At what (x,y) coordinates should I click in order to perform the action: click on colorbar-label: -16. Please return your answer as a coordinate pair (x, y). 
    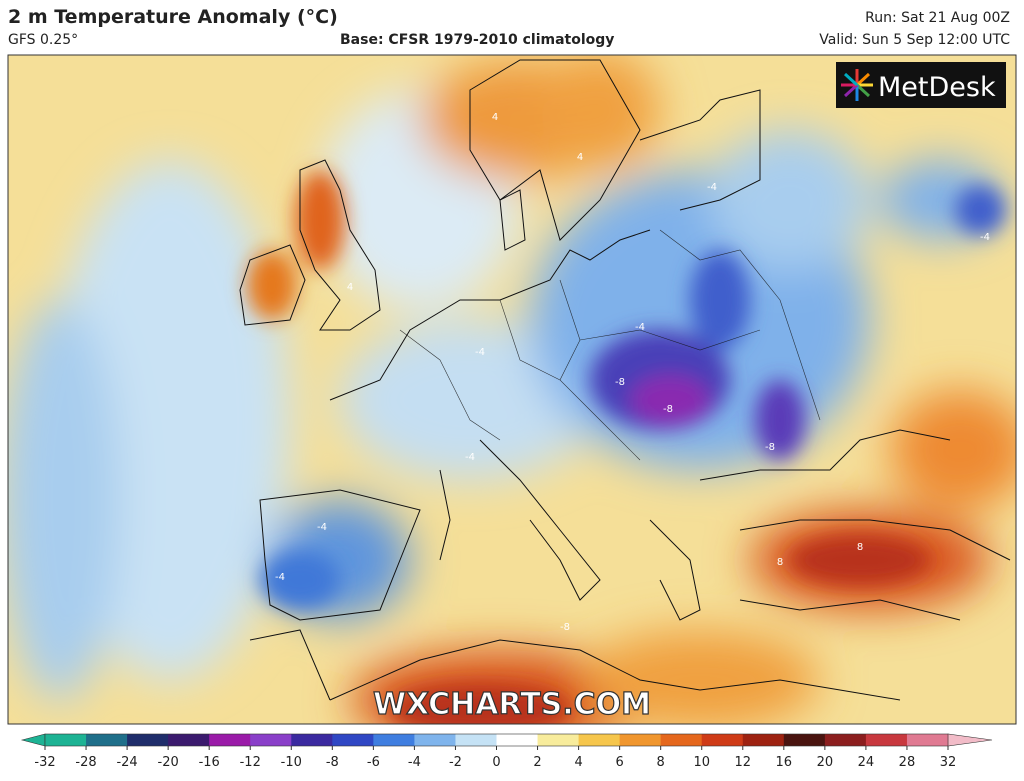
    Looking at the image, I should click on (209, 762).